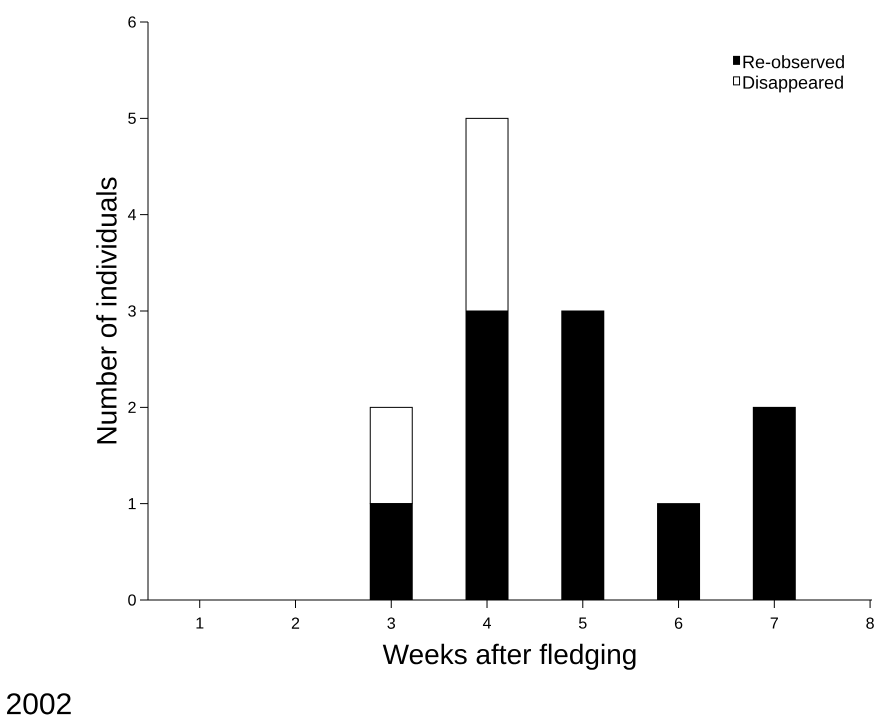 The width and height of the screenshot is (895, 722). Describe the element at coordinates (132, 407) in the screenshot. I see `y-tick-label: 2` at that location.